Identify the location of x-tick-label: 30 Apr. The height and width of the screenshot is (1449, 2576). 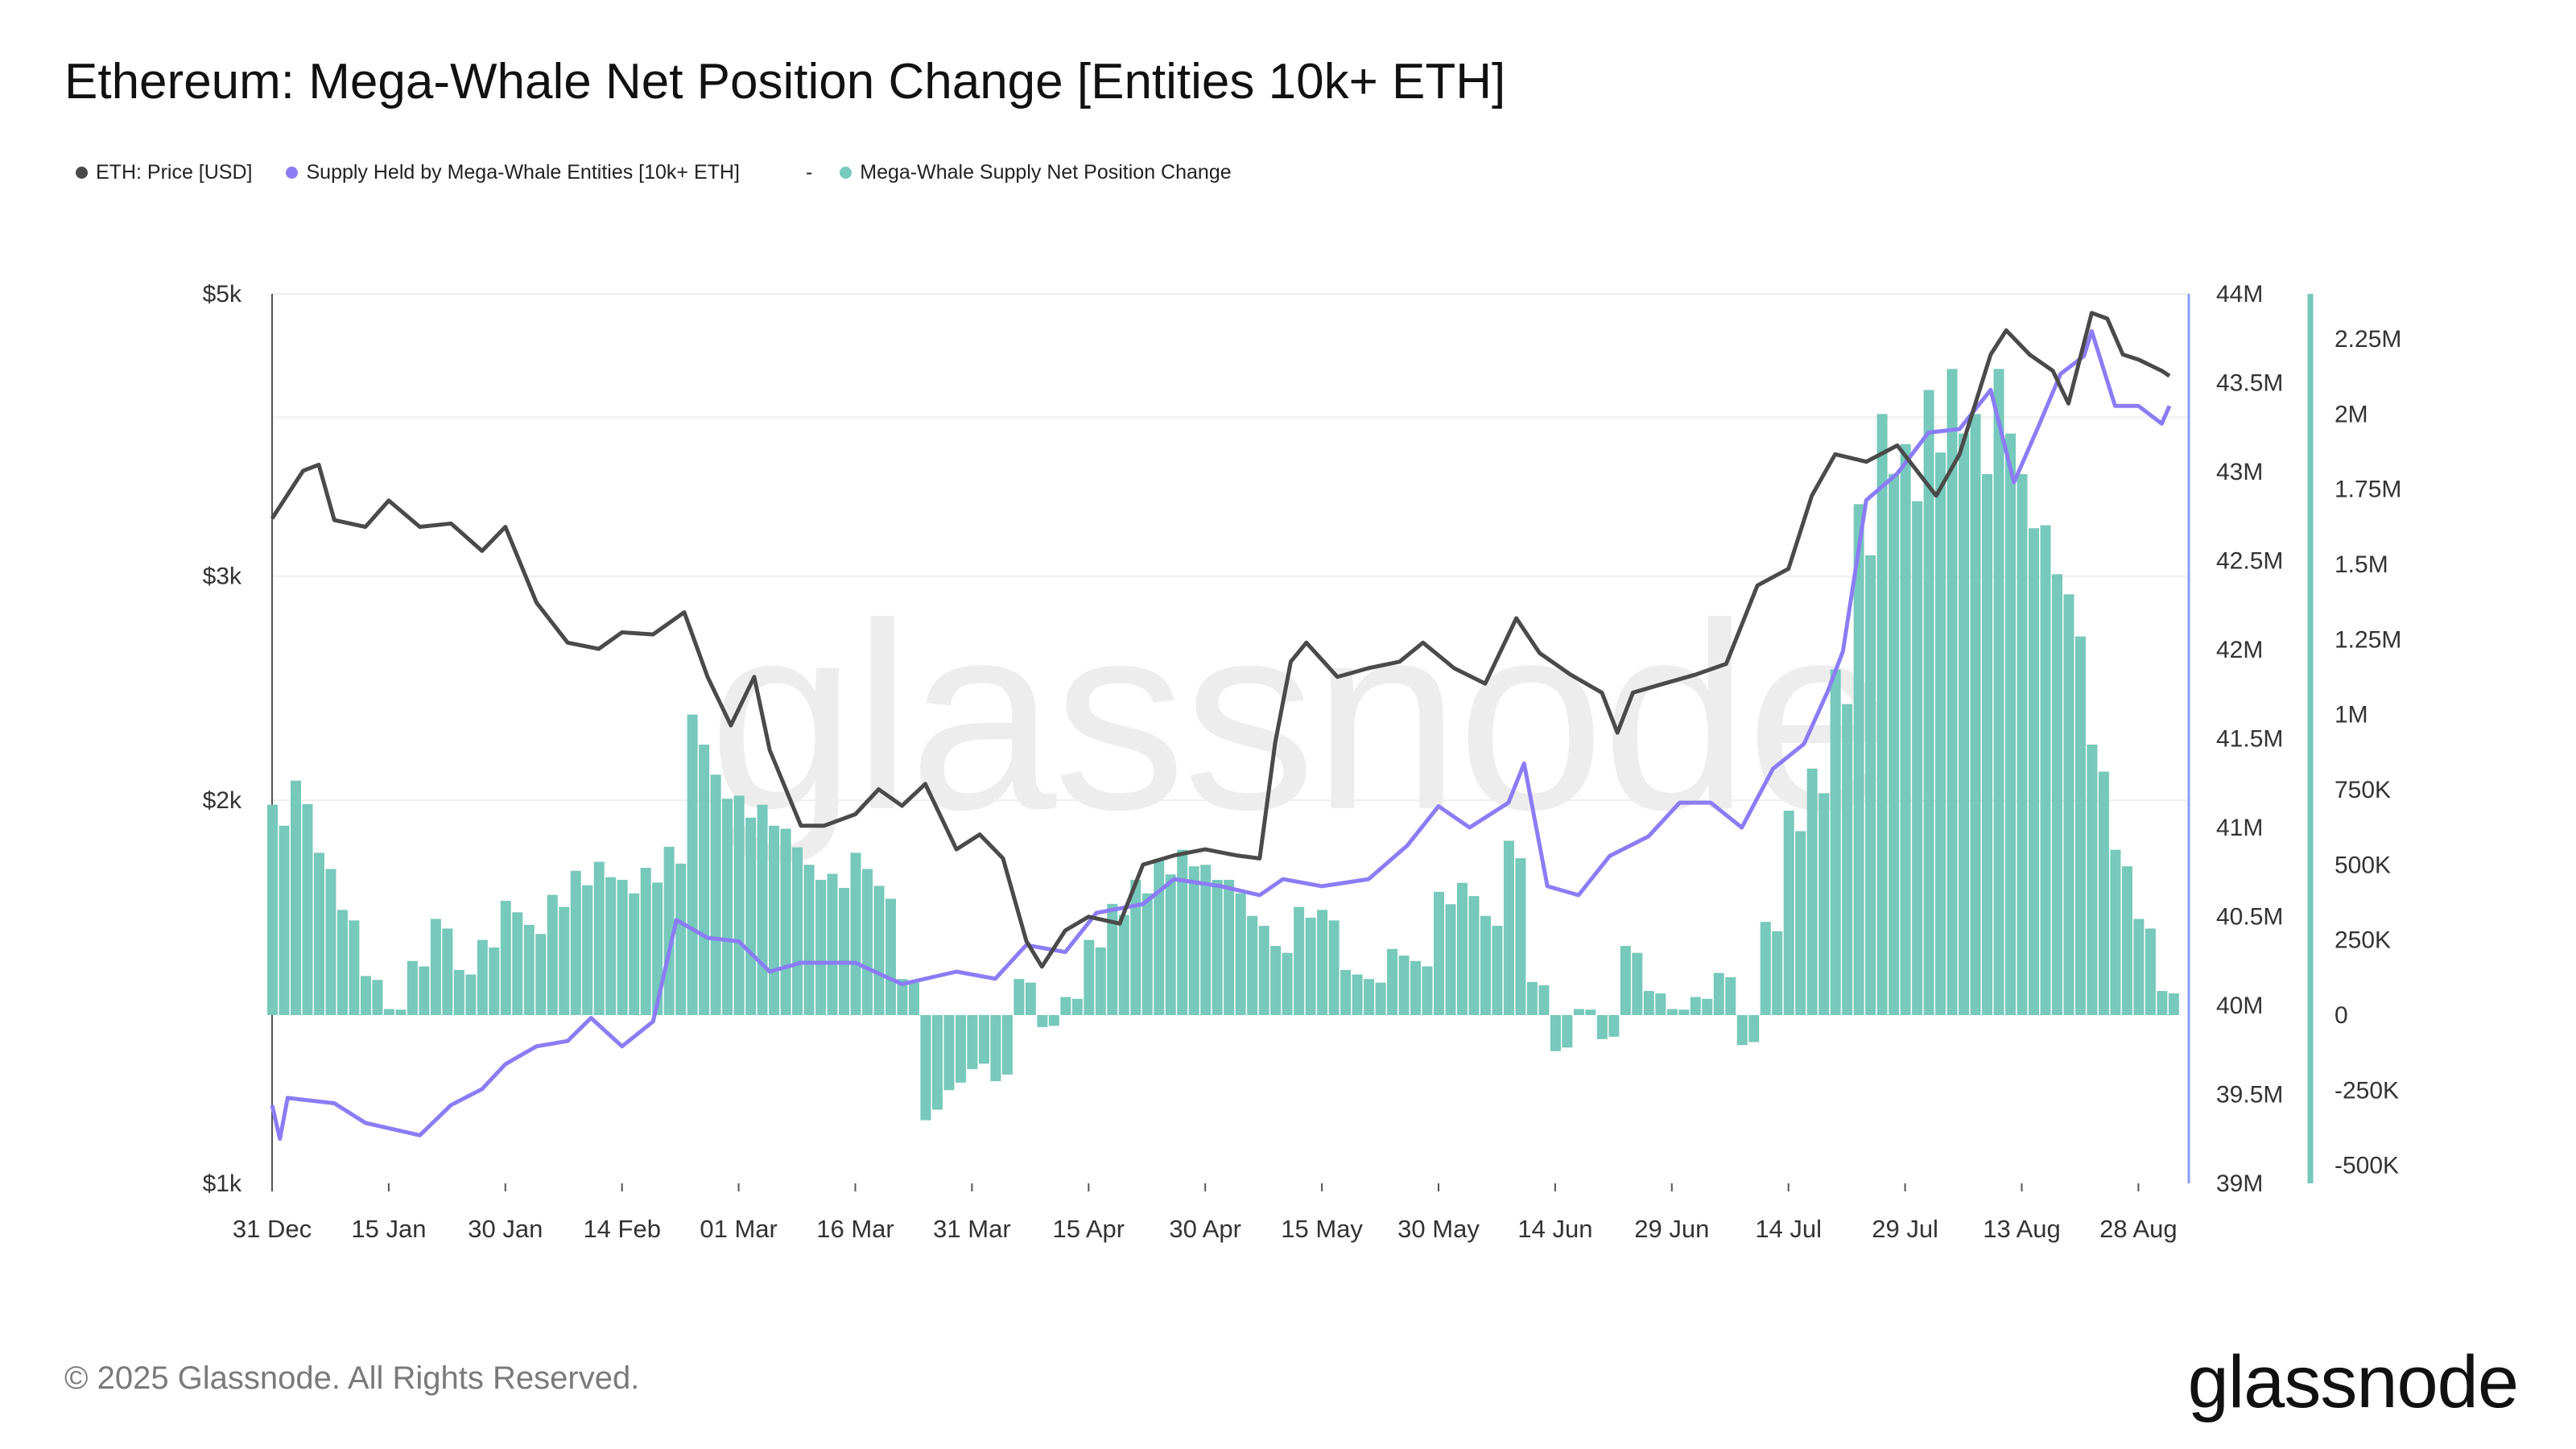
(1205, 1229).